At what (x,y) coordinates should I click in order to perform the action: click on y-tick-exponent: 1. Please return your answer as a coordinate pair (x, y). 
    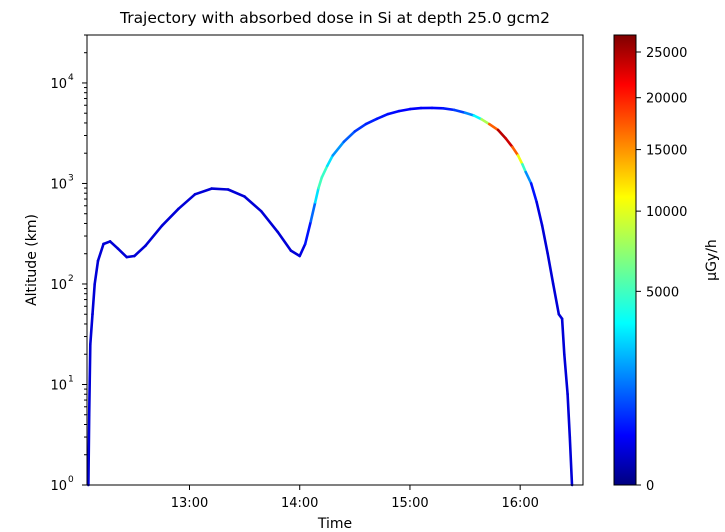
    Looking at the image, I should click on (71, 379).